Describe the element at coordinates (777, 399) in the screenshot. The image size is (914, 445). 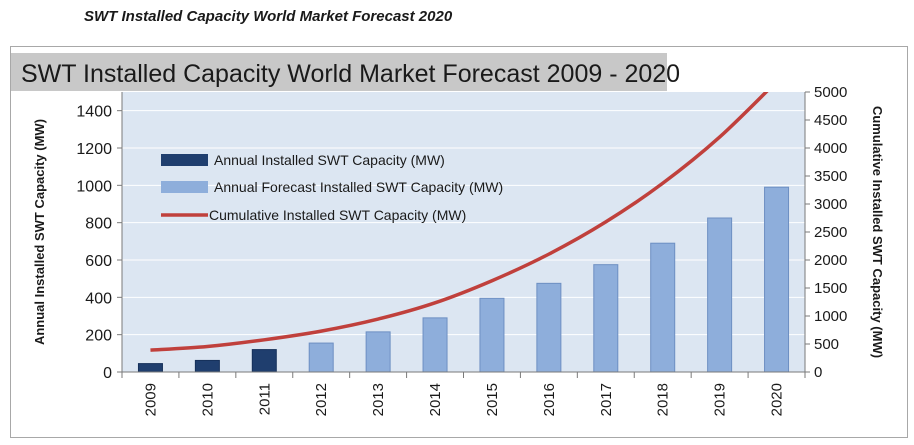
I see `x-tick-label: 2020` at that location.